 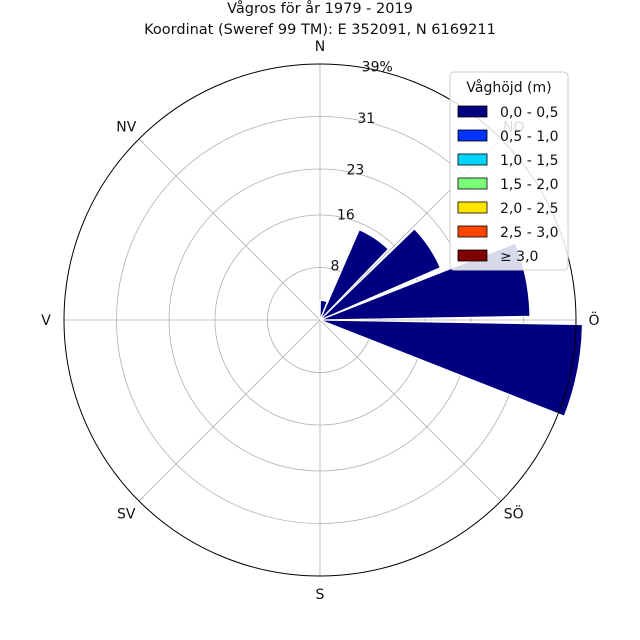 I want to click on chart-title: Vågros för år 1979 - 2019, so click(x=320, y=8).